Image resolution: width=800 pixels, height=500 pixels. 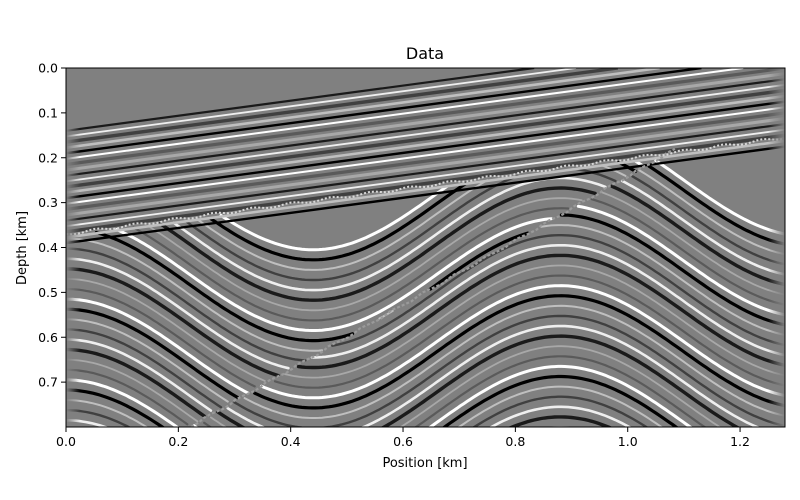 What do you see at coordinates (403, 441) in the screenshot?
I see `x-tick-label: 0.6` at bounding box center [403, 441].